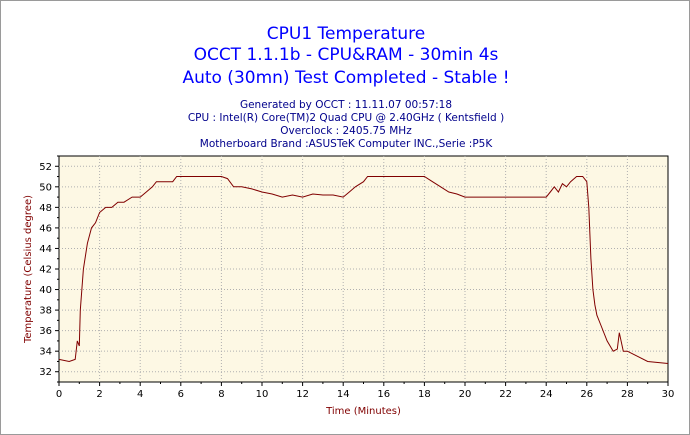 This screenshot has width=690, height=435. Describe the element at coordinates (363, 411) in the screenshot. I see `x-axis-label: Time (Minutes)` at that location.